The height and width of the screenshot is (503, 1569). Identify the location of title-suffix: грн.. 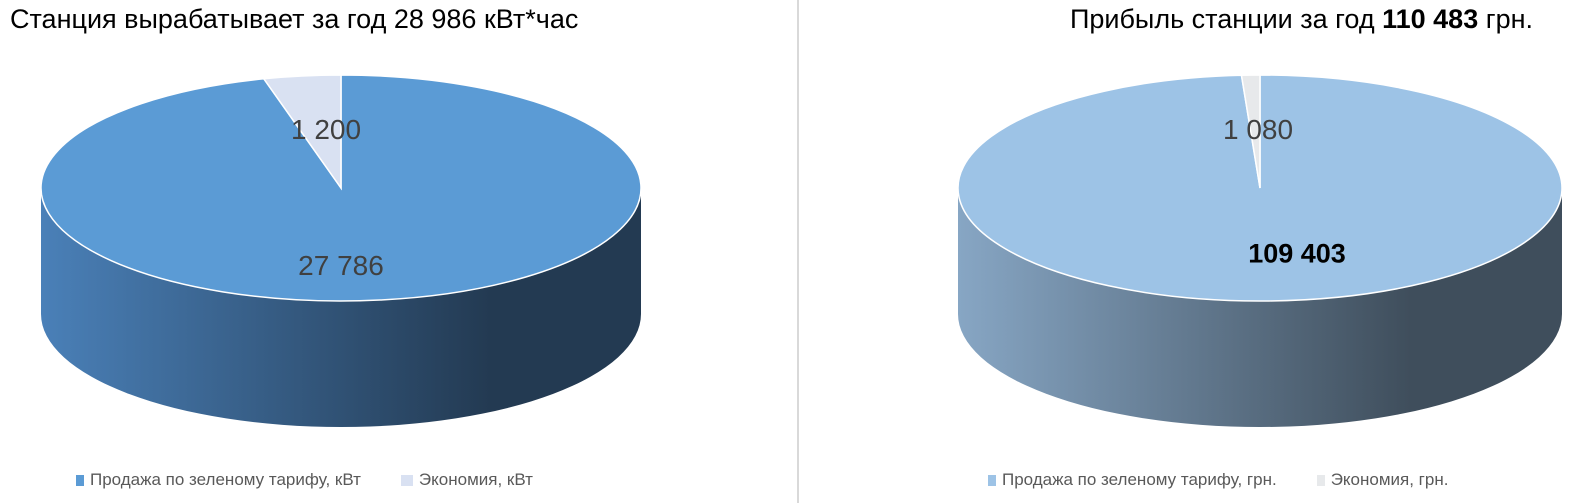
(1505, 19).